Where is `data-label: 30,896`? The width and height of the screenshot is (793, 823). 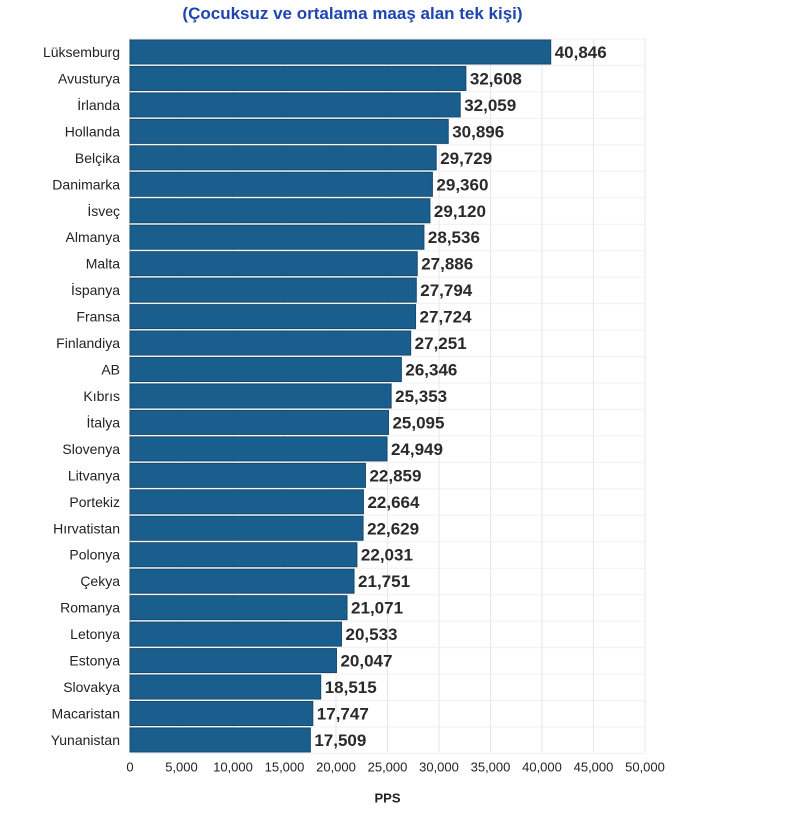
data-label: 30,896 is located at coordinates (478, 131).